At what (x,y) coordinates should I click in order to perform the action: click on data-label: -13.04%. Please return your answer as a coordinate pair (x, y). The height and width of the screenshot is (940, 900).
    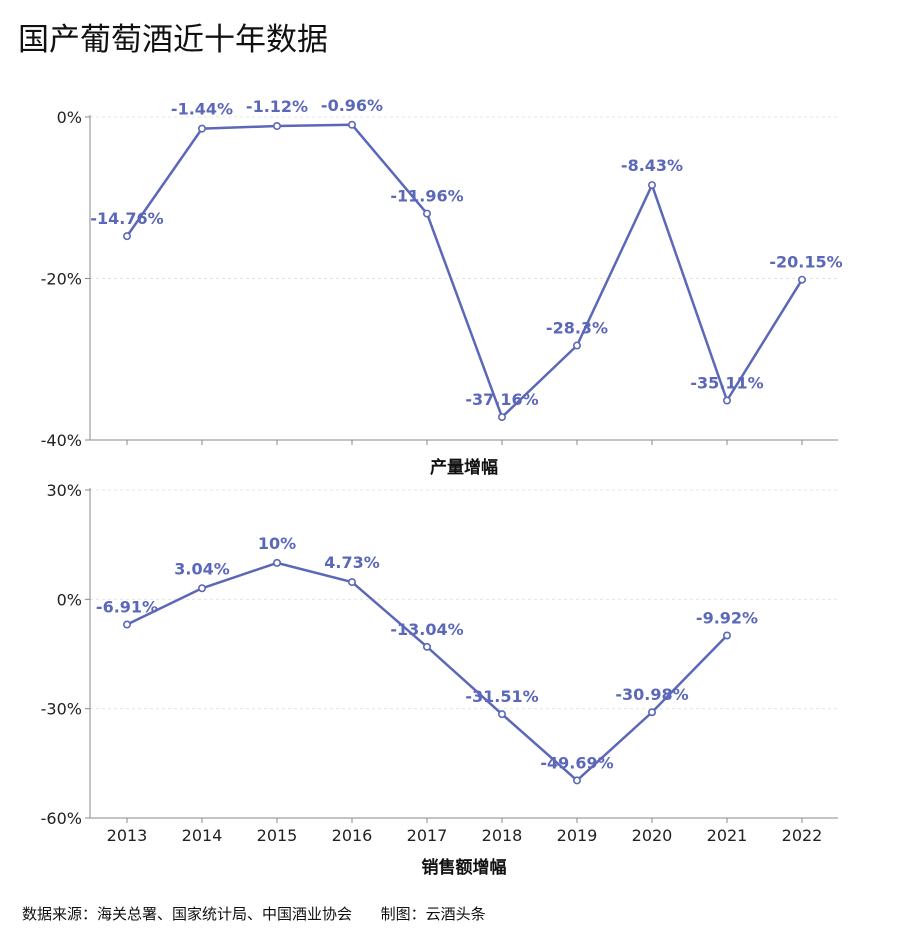
    Looking at the image, I should click on (426, 629).